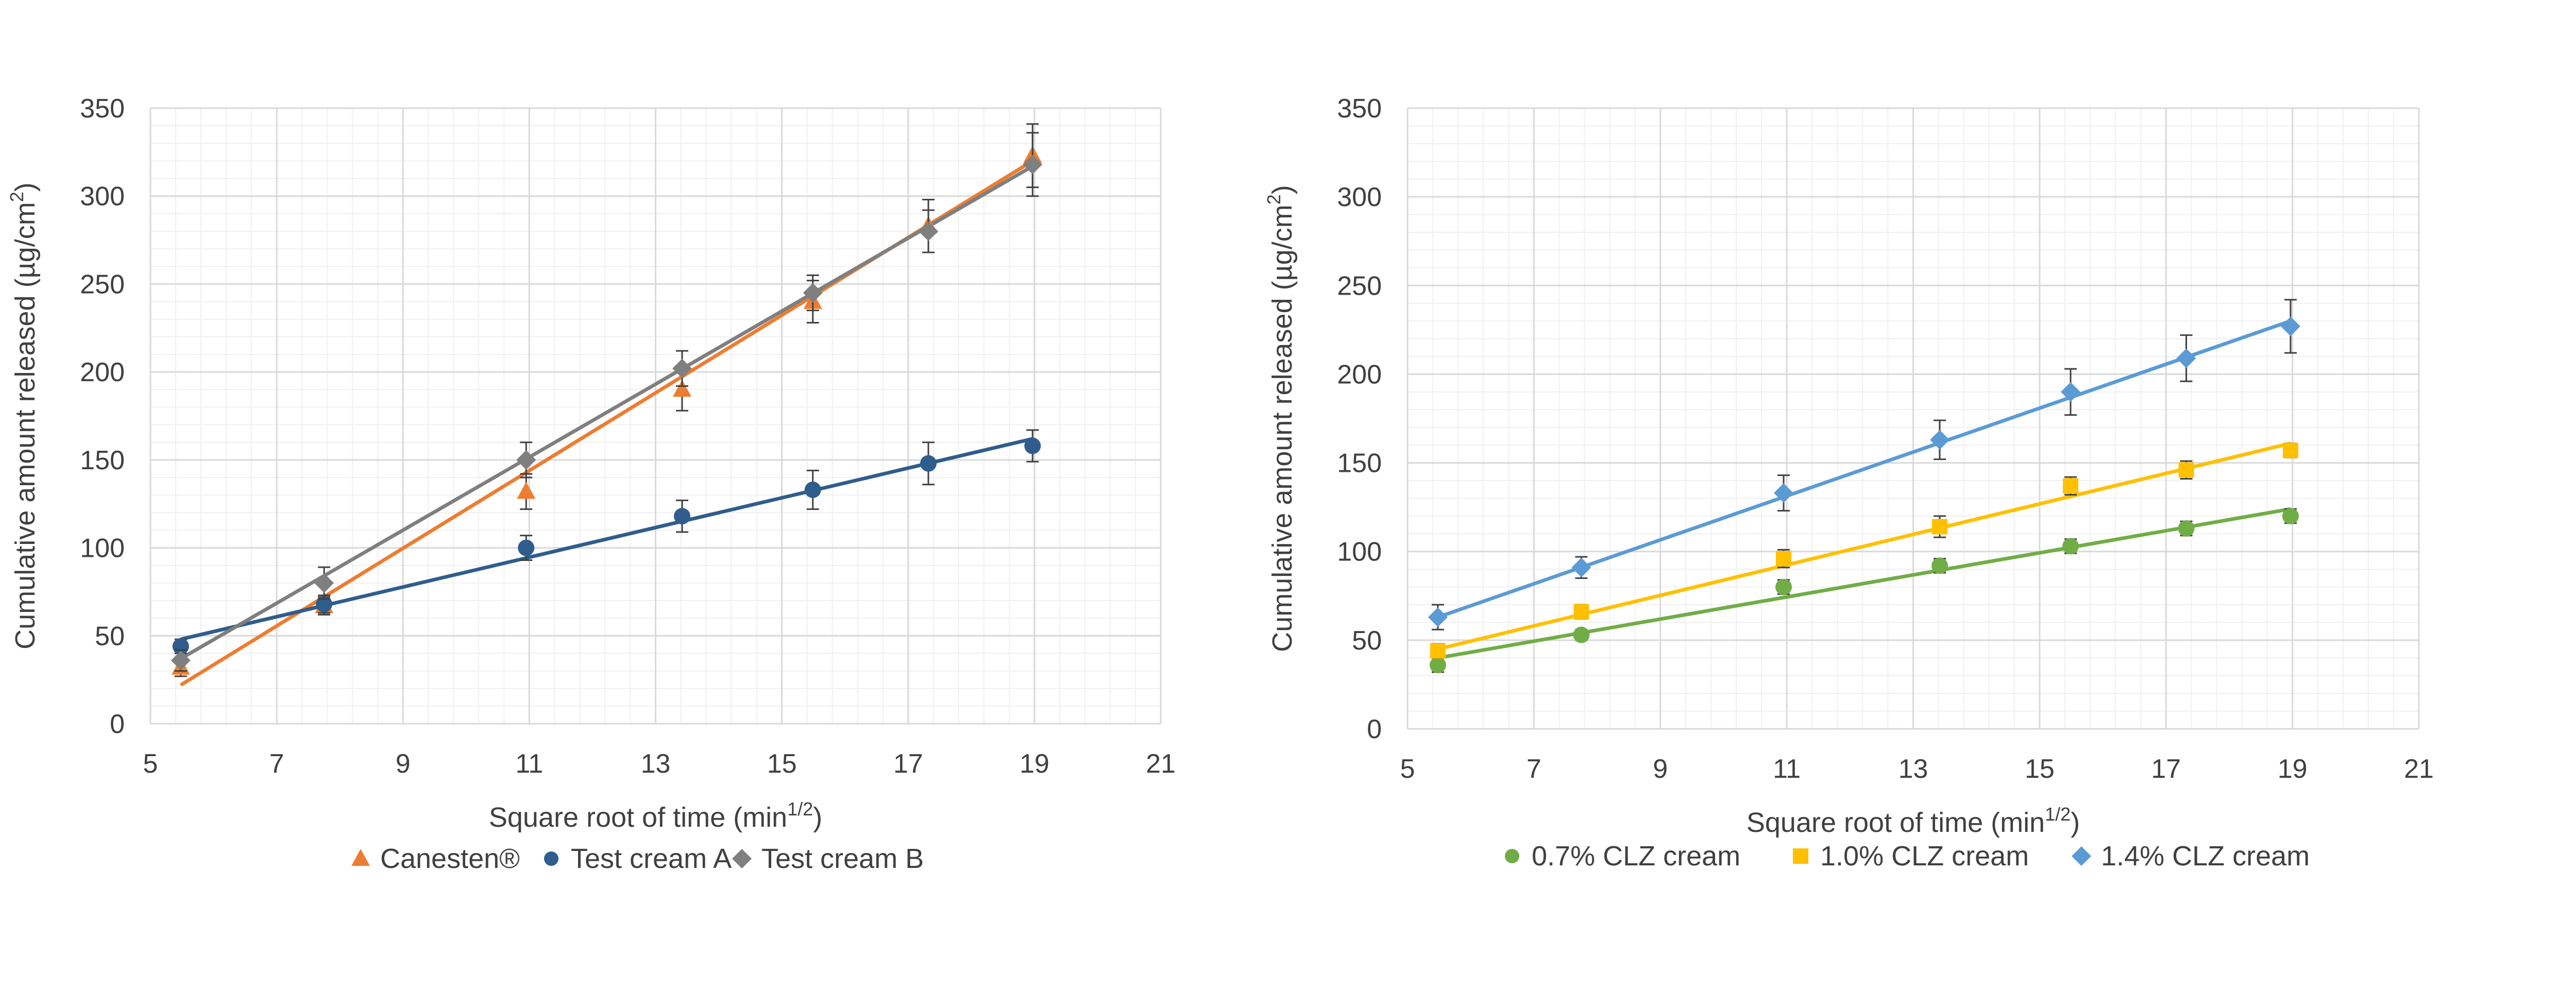  Describe the element at coordinates (1359, 109) in the screenshot. I see `y-tick-label: 350` at that location.